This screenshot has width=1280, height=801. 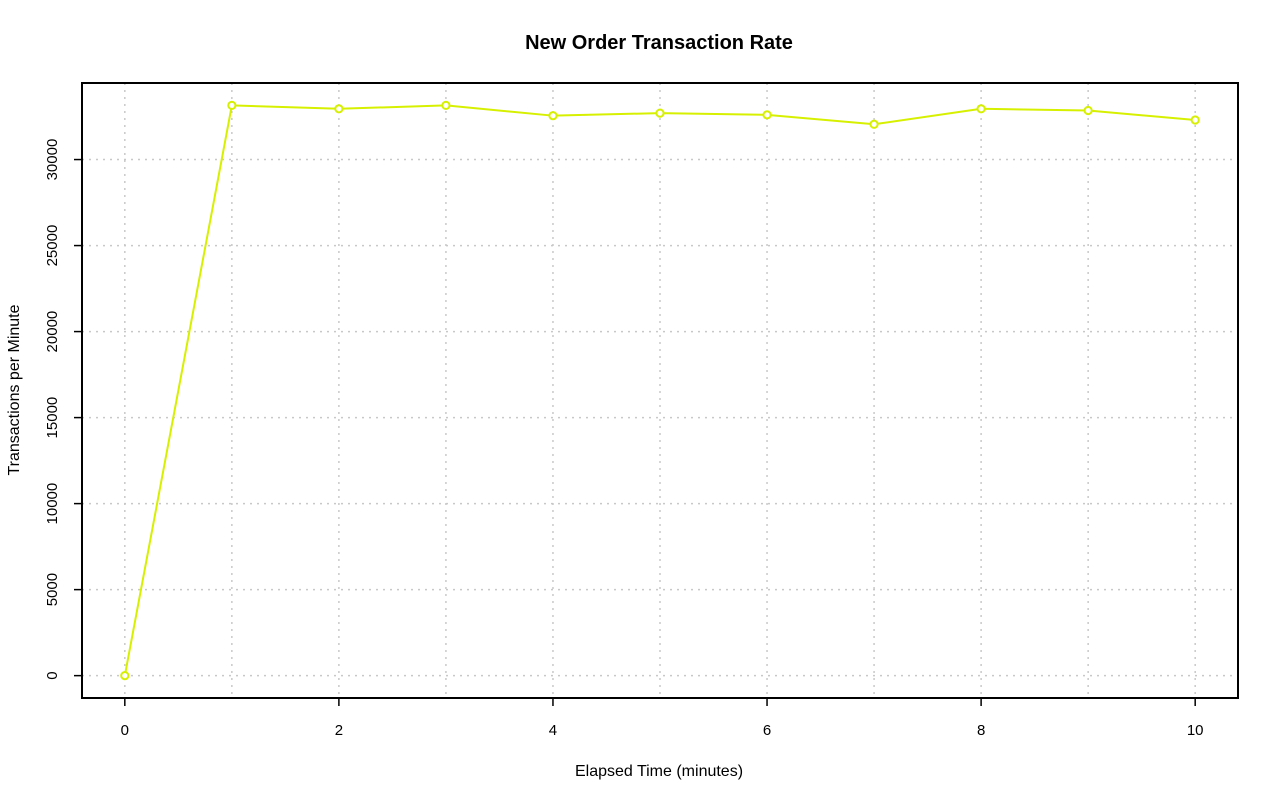 What do you see at coordinates (52, 332) in the screenshot?
I see `y-tick-label: 20000` at bounding box center [52, 332].